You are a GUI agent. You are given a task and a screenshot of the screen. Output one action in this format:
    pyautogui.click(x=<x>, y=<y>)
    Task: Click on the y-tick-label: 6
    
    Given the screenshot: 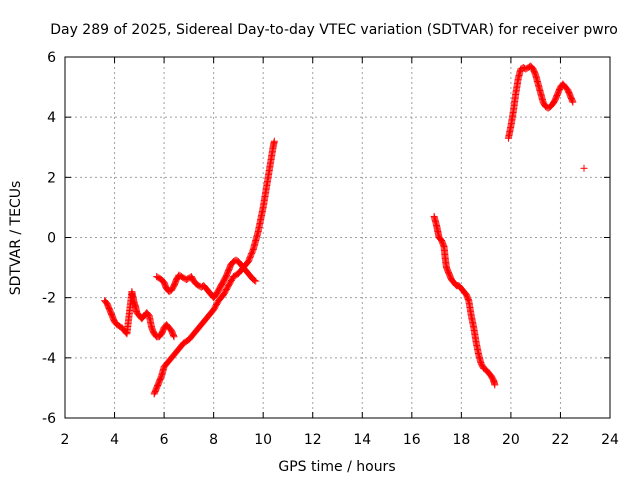 What is the action you would take?
    pyautogui.click(x=51, y=58)
    